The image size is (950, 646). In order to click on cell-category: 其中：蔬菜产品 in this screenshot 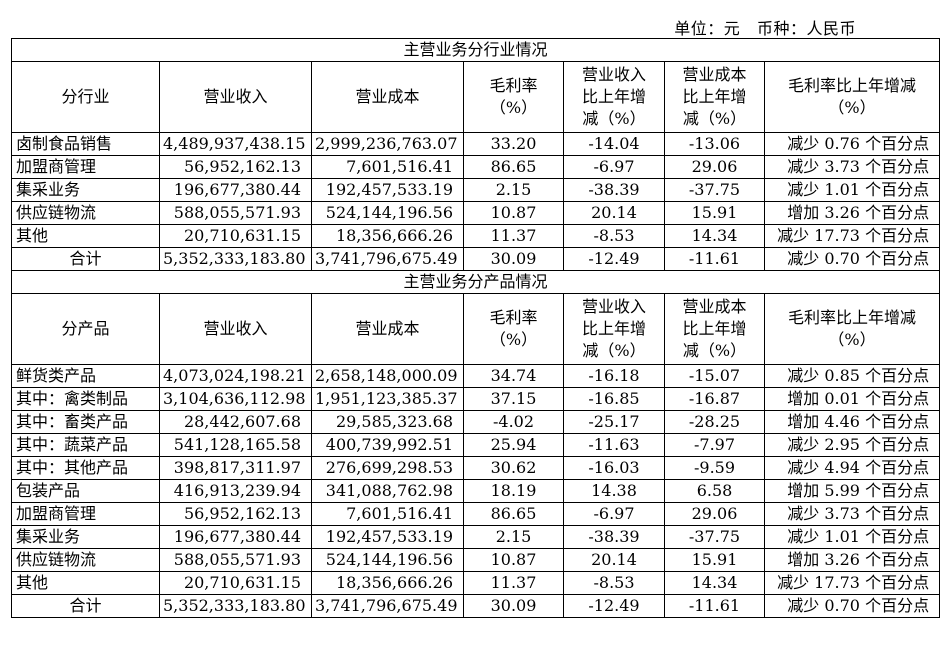, I will do `click(85, 445)`.